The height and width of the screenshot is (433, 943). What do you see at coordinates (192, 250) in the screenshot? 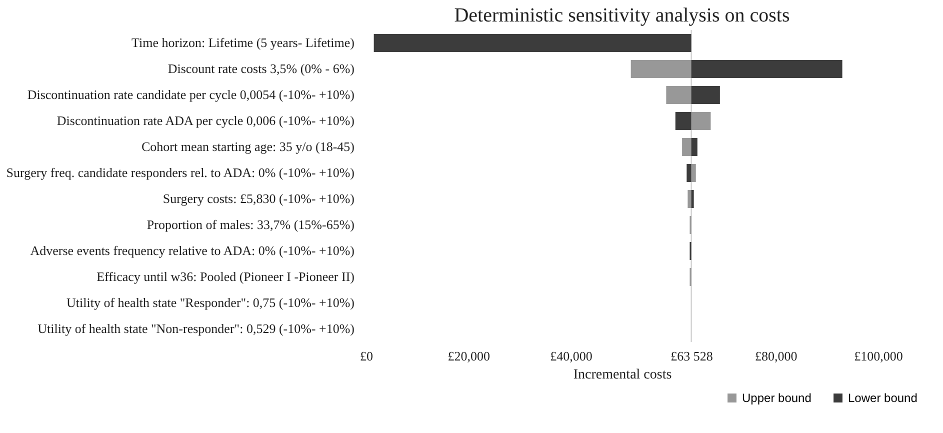
I see `y-tick-label: Adverse events frequency relative to ADA: 0% (-10%- +10%)` at bounding box center [192, 250].